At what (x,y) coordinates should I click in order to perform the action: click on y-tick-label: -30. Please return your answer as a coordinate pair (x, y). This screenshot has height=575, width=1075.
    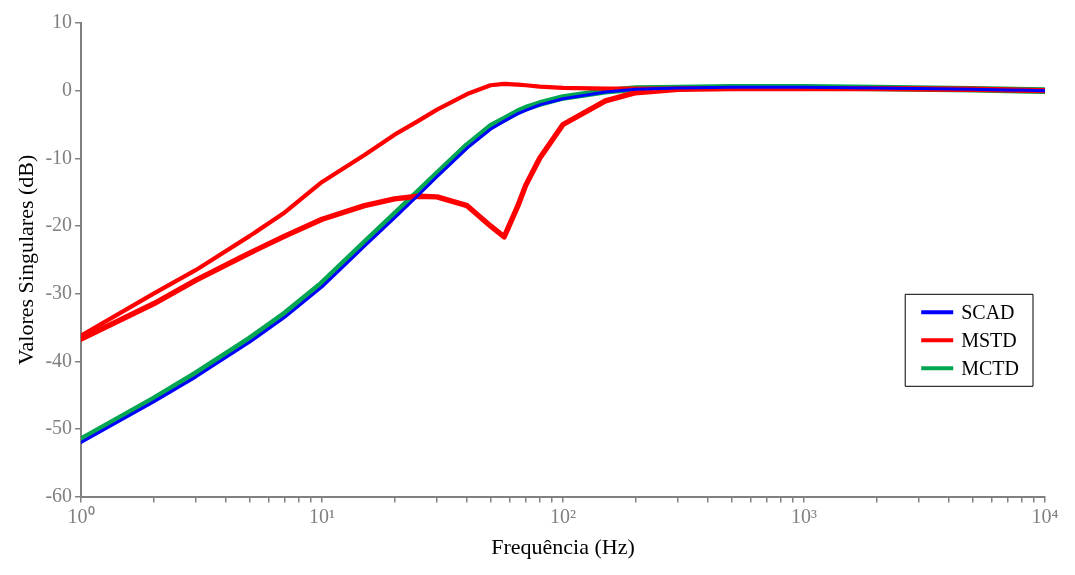
    Looking at the image, I should click on (59, 291).